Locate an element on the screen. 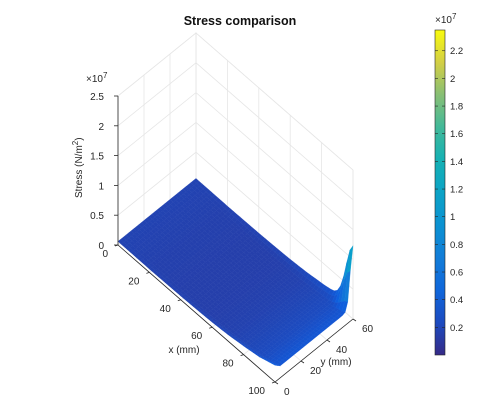 The height and width of the screenshot is (400, 500). colorbar-tick-label: 1.4 is located at coordinates (456, 162).